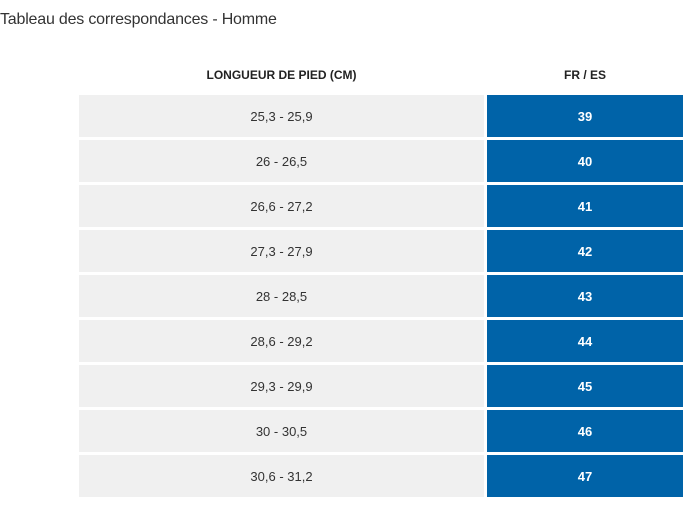  Describe the element at coordinates (281, 206) in the screenshot. I see `foot-length-cell: 26,6 - 27,2` at that location.